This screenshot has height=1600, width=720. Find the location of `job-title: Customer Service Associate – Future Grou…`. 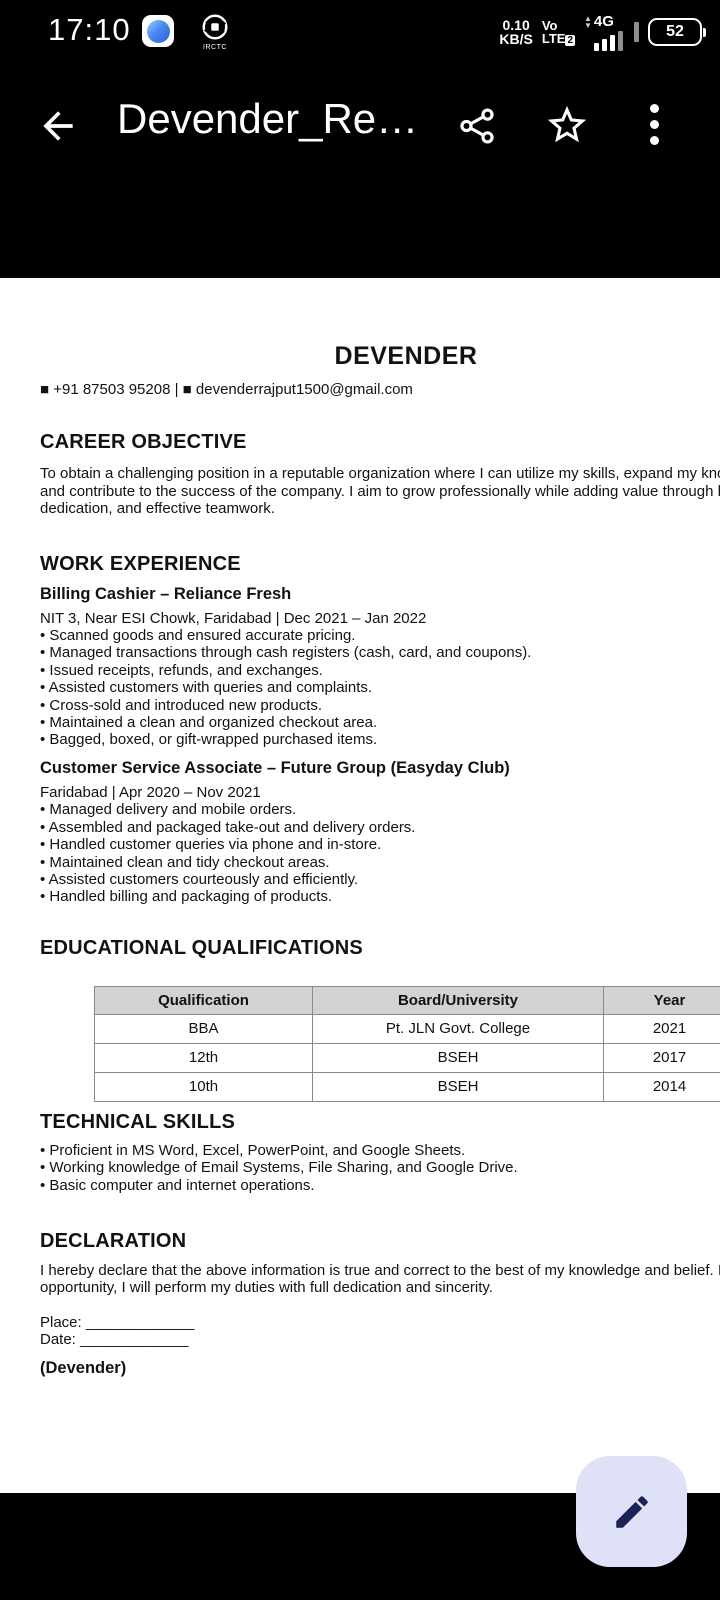

job-title: Customer Service Associate – Future Grou… is located at coordinates (275, 767).